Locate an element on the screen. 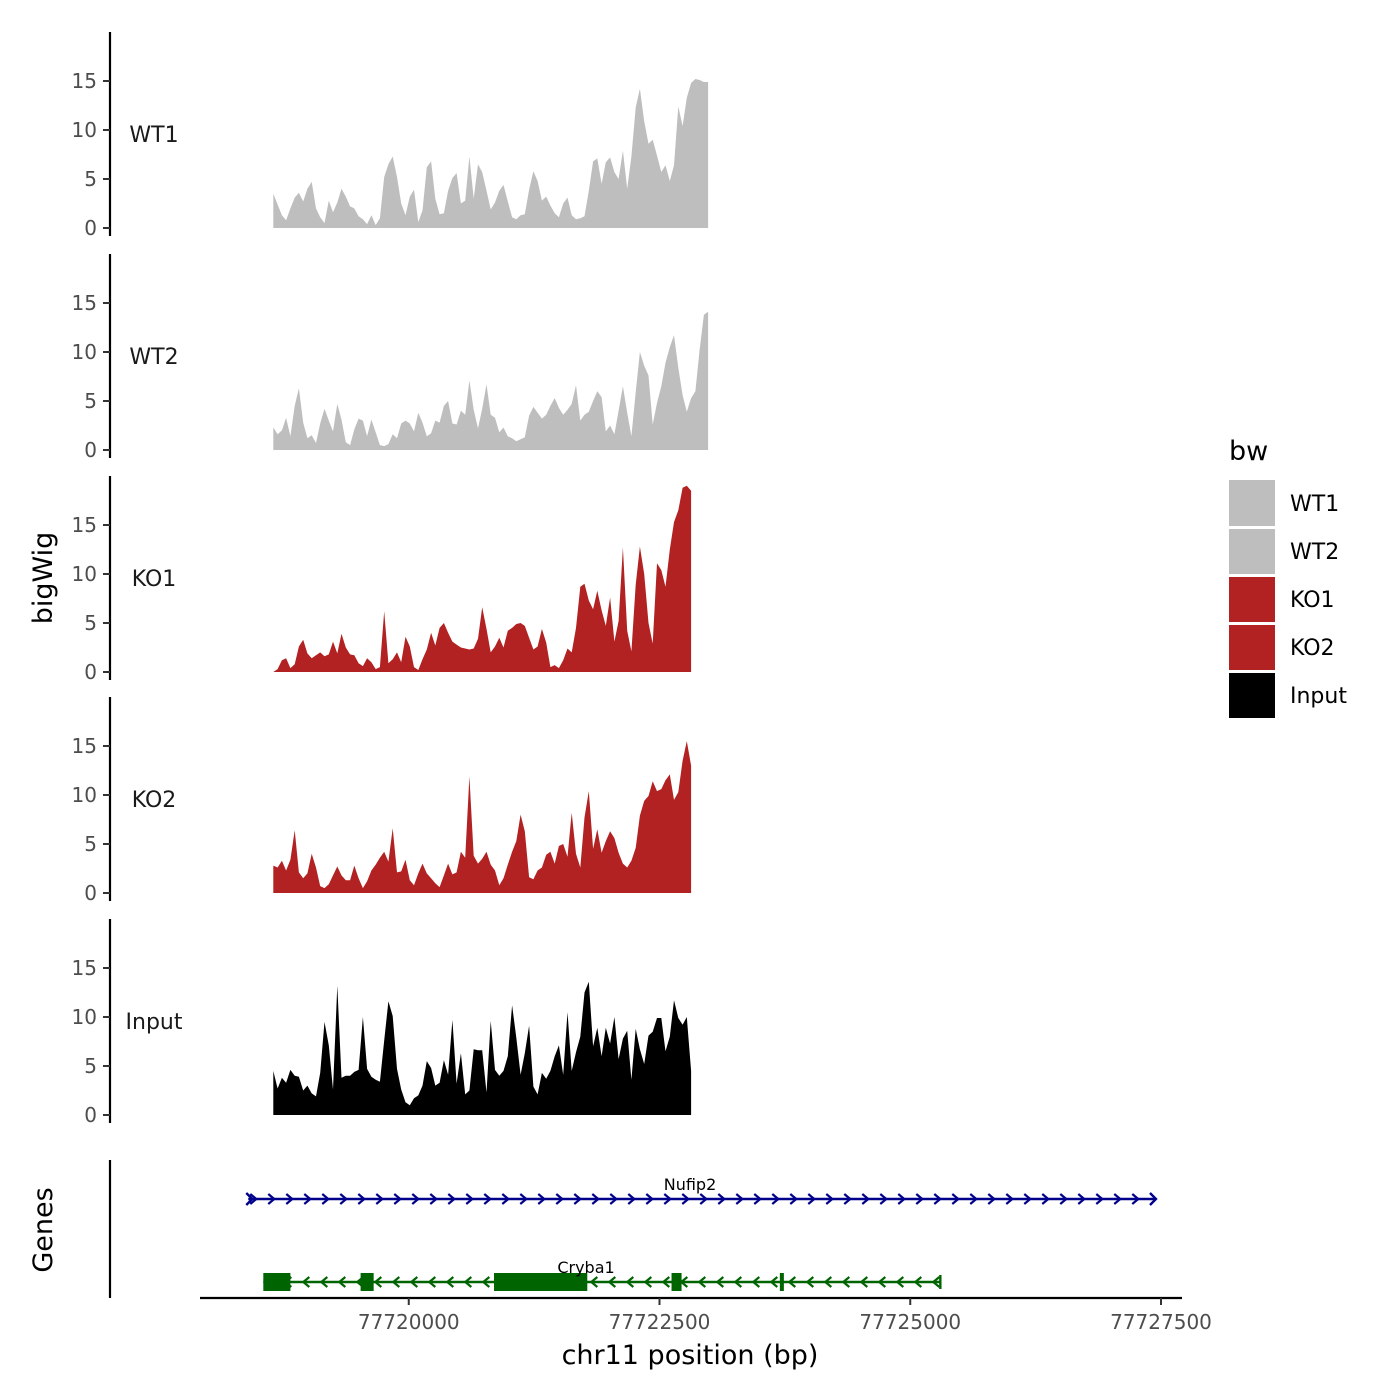  legend-key-ko1 is located at coordinates (1252, 599).